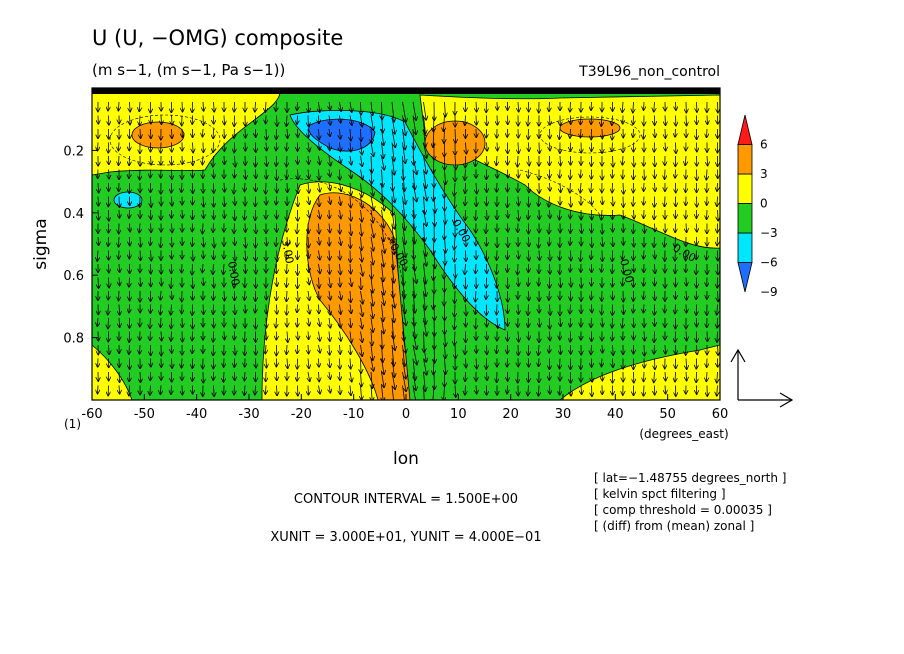 Image resolution: width=904 pixels, height=654 pixels. What do you see at coordinates (353, 414) in the screenshot?
I see `x-tick-label: -10` at bounding box center [353, 414].